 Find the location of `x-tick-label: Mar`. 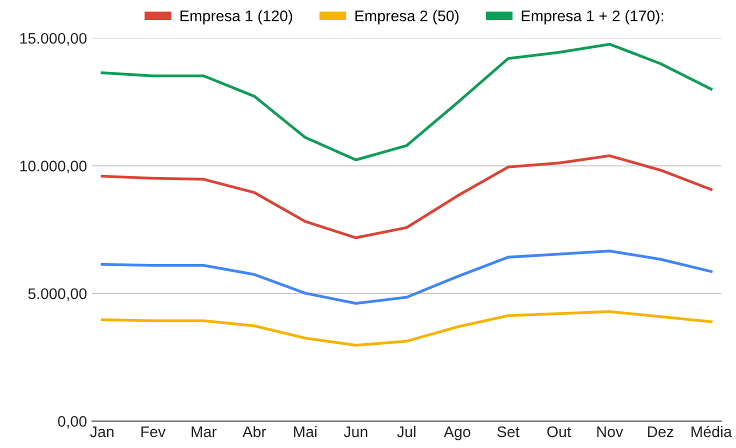

x-tick-label: Mar is located at coordinates (204, 432).